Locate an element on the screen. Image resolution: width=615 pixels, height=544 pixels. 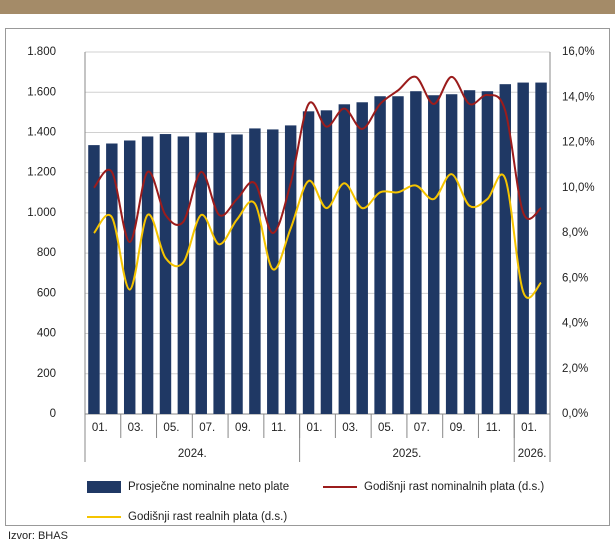
y-tick-label: 200 is located at coordinates (46, 374).